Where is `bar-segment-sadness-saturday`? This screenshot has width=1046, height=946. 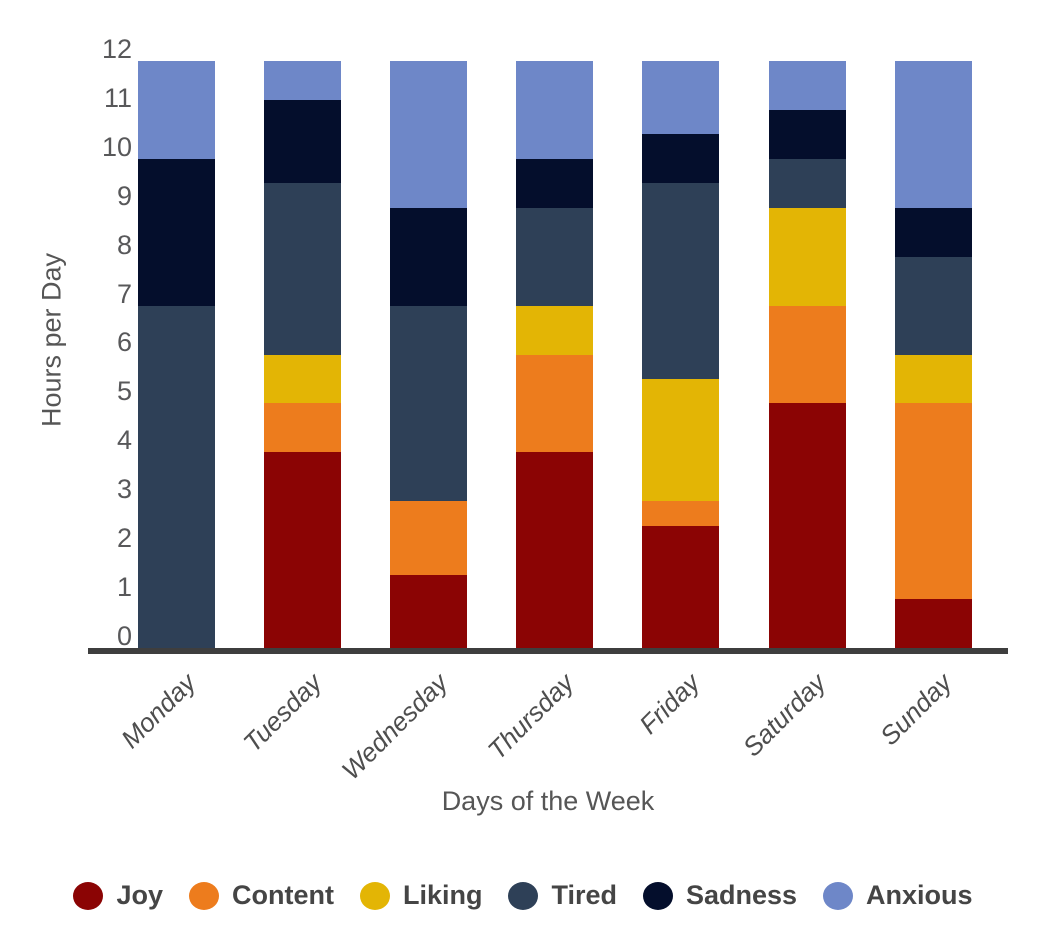
bar-segment-sadness-saturday is located at coordinates (807, 134).